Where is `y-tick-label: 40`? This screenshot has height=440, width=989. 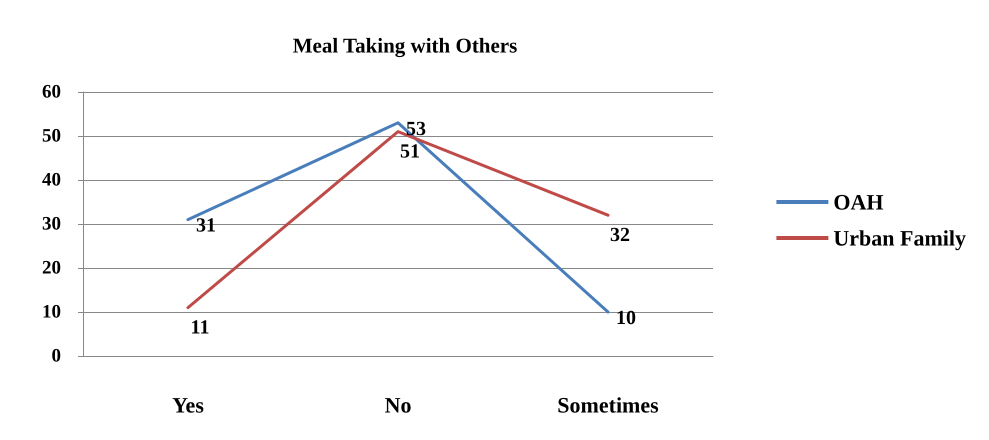
y-tick-label: 40 is located at coordinates (51, 180).